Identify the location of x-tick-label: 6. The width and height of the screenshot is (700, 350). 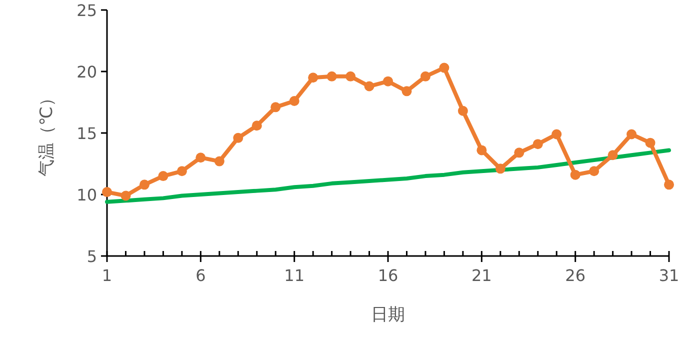
(201, 275).